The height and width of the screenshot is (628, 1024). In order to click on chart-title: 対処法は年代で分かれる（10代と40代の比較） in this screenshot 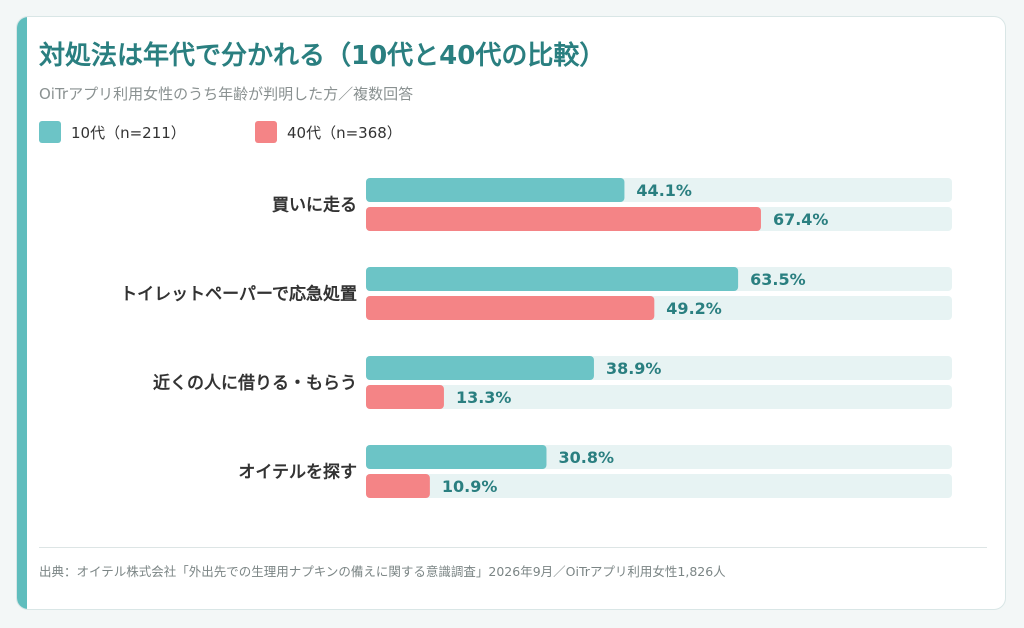, I will do `click(322, 56)`.